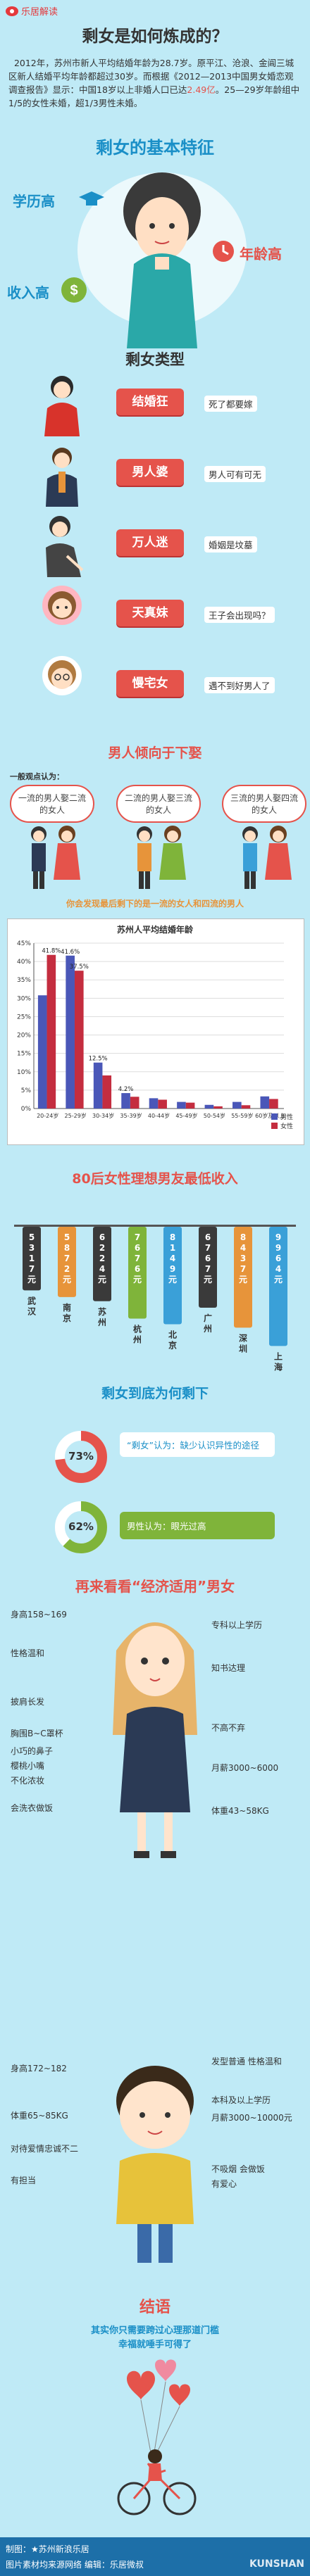  What do you see at coordinates (33, 1751) in the screenshot?
I see `woman-trait-l5: 小巧的鼻子` at bounding box center [33, 1751].